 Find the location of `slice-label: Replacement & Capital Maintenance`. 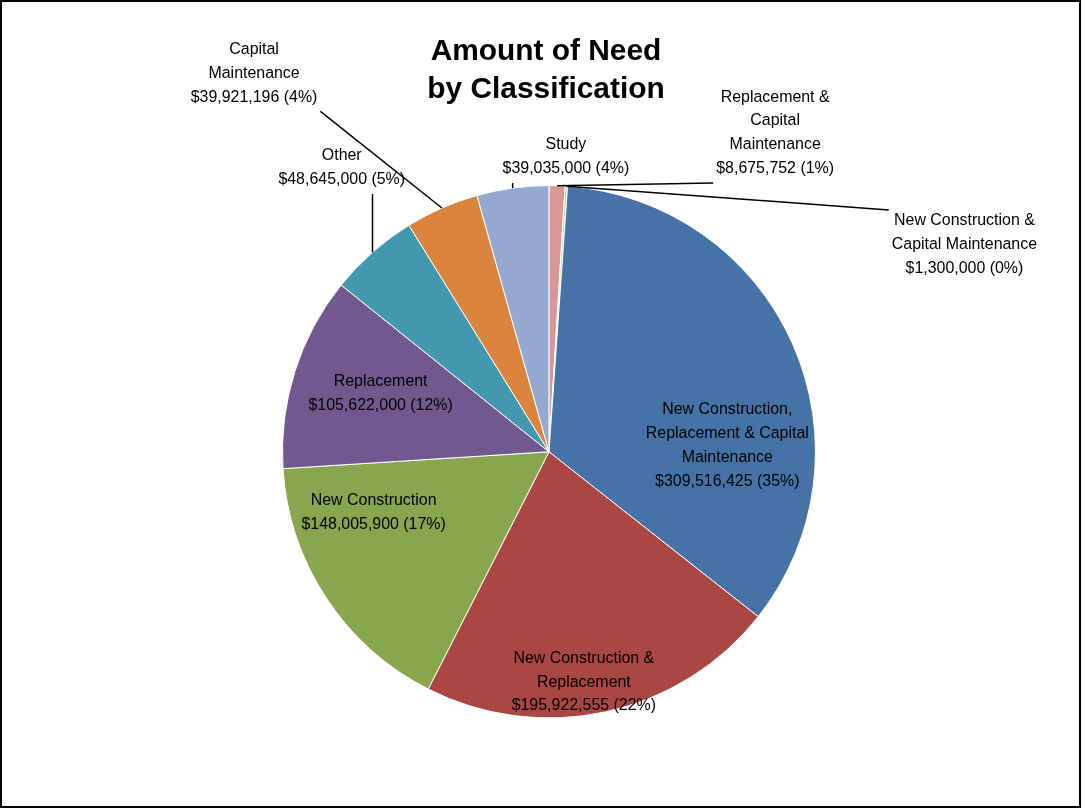

slice-label: Replacement & Capital Maintenance is located at coordinates (775, 120).